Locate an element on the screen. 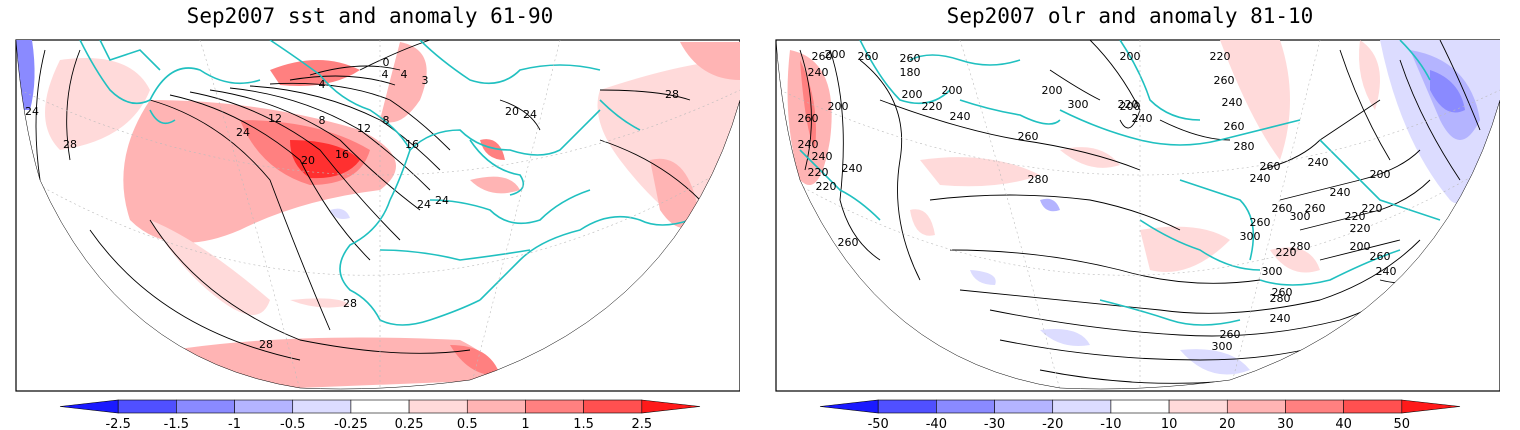  sst-colorbar: -2.5 -1.5 -1 -0.5 -0.25 0.25 0.5 1 1.5 2.5 is located at coordinates (380, 414).